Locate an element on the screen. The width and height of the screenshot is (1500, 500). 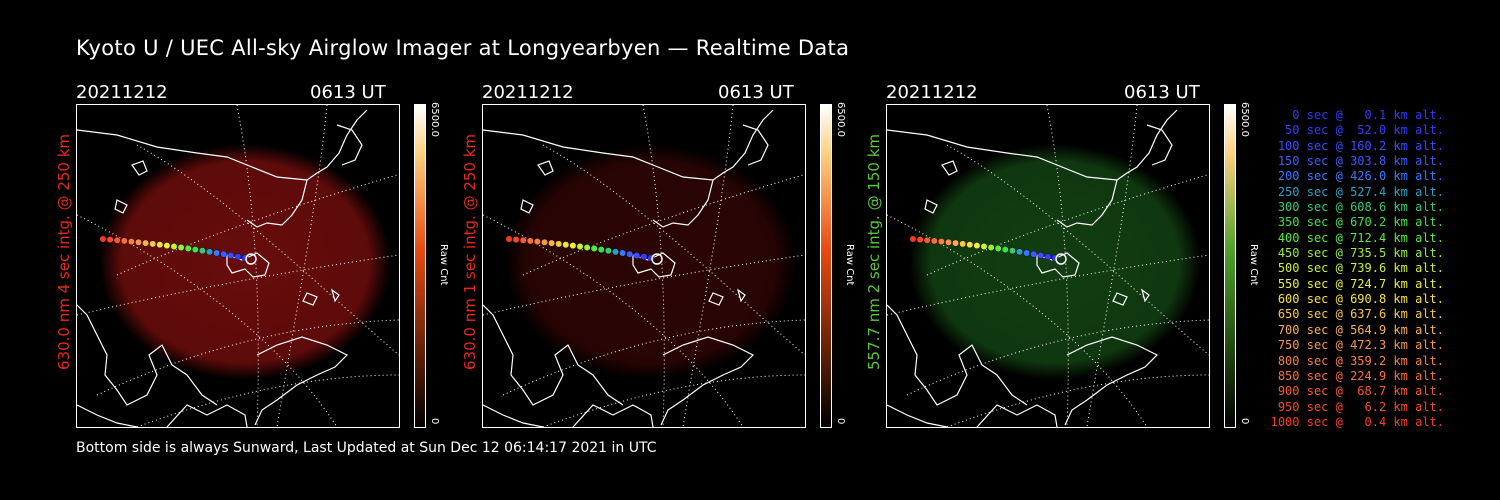
legend-entry: 200 sec @ 426.0 km alt. is located at coordinates (1357, 176).